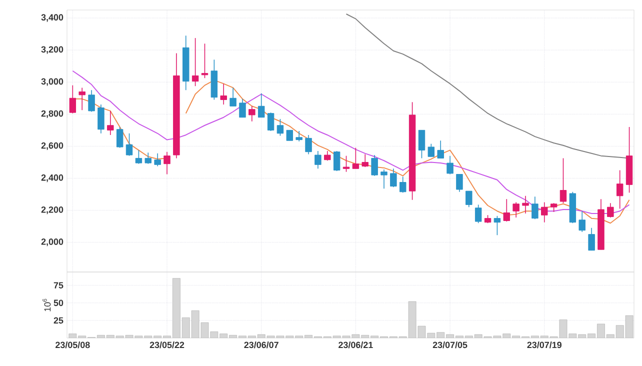 This screenshot has width=642, height=366. Describe the element at coordinates (52, 210) in the screenshot. I see `y-tick-label: 2,200` at that location.